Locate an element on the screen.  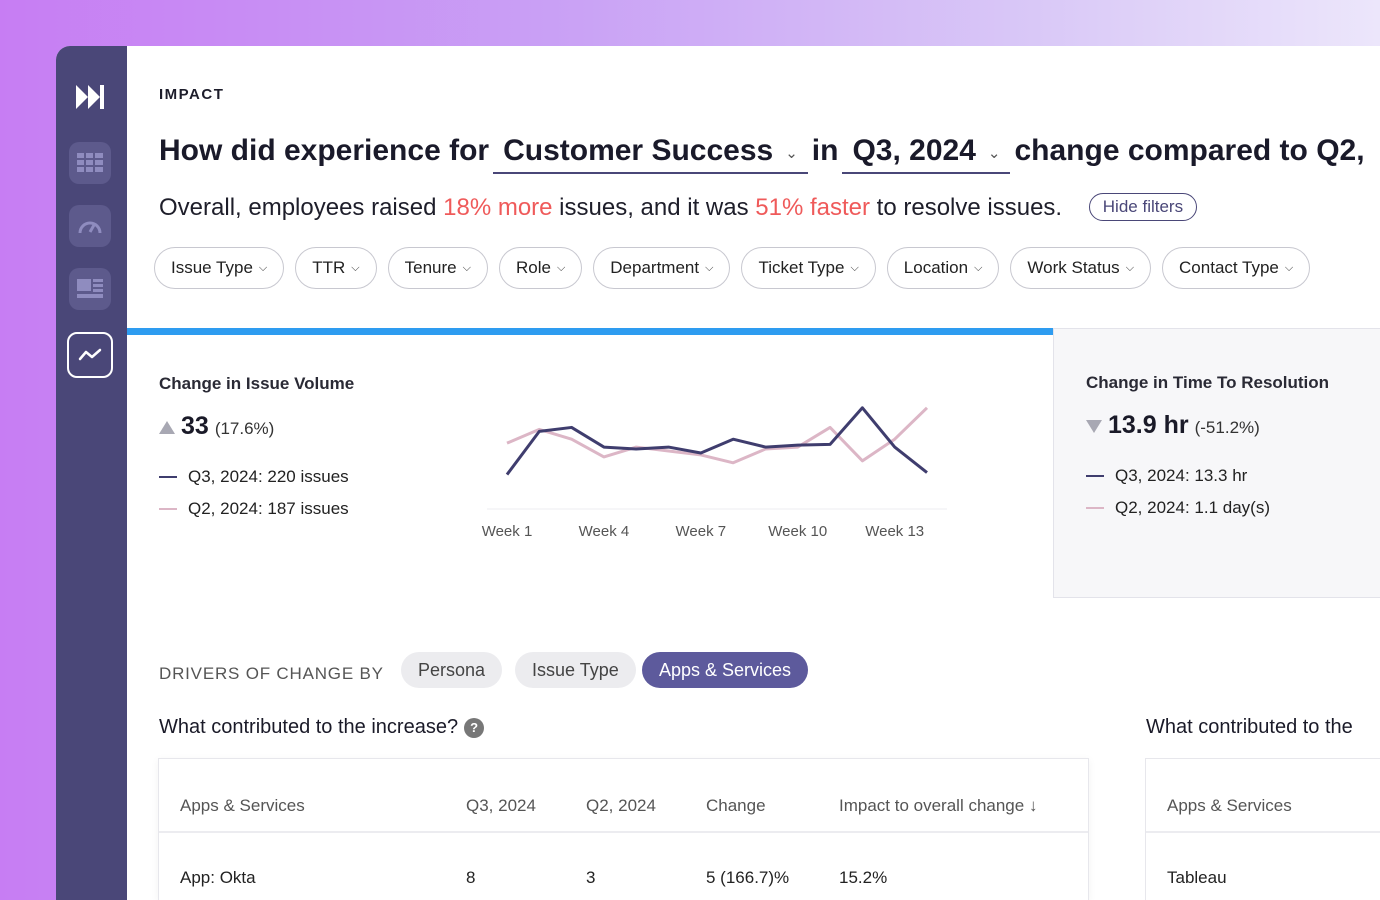
ttr-legend-q3-label: Q3, 2024: 13.3 hr is located at coordinates (1181, 475).